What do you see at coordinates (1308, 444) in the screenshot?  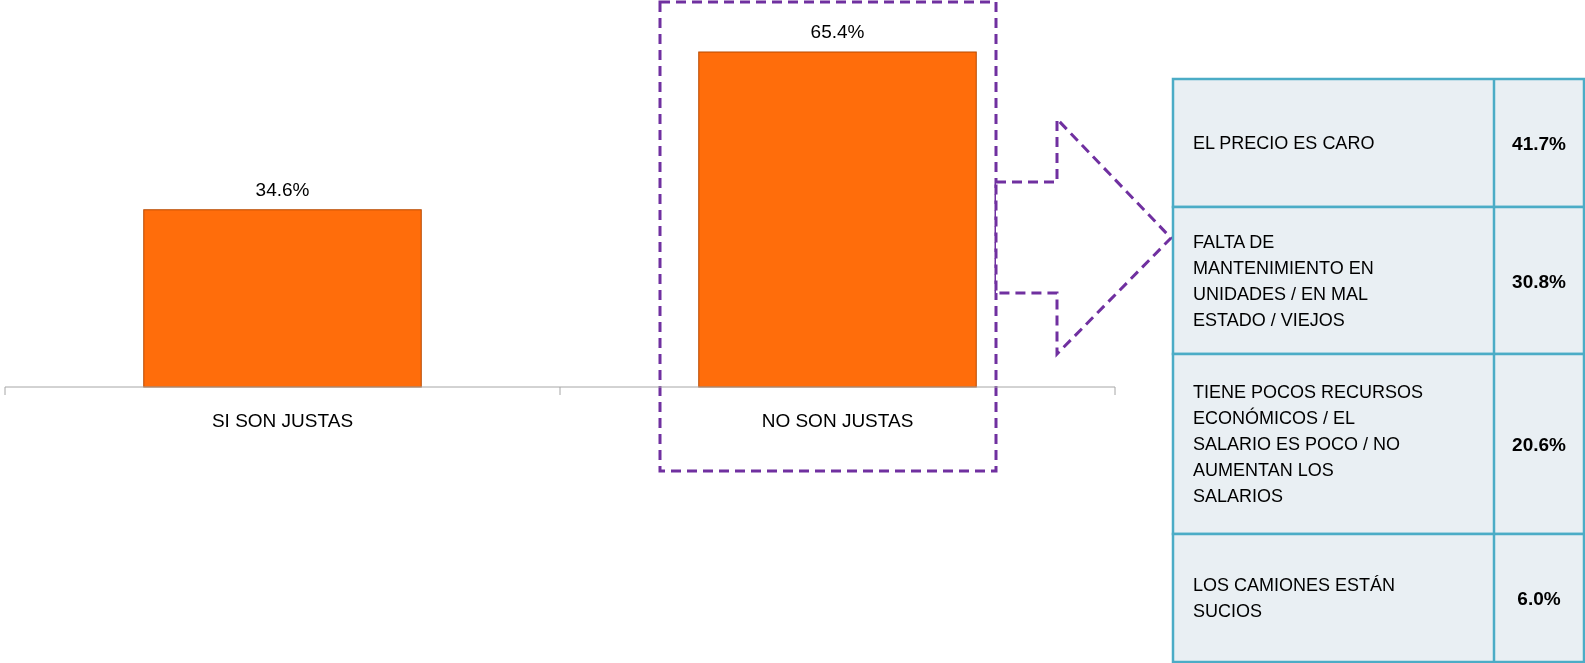 I see `category-label: TIENE POCOS RECURSOS ECONÓMICOS / EL SALARIO ES POCO / NO AUMENTAN LOS SALARIOS` at bounding box center [1308, 444].